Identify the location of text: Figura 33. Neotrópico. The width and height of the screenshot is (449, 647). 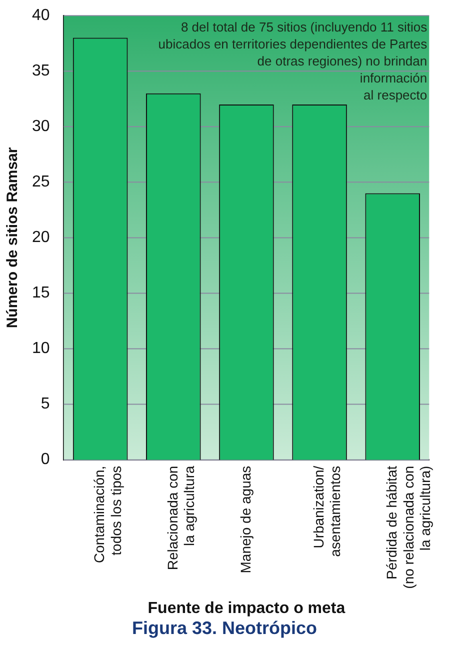
(224, 628).